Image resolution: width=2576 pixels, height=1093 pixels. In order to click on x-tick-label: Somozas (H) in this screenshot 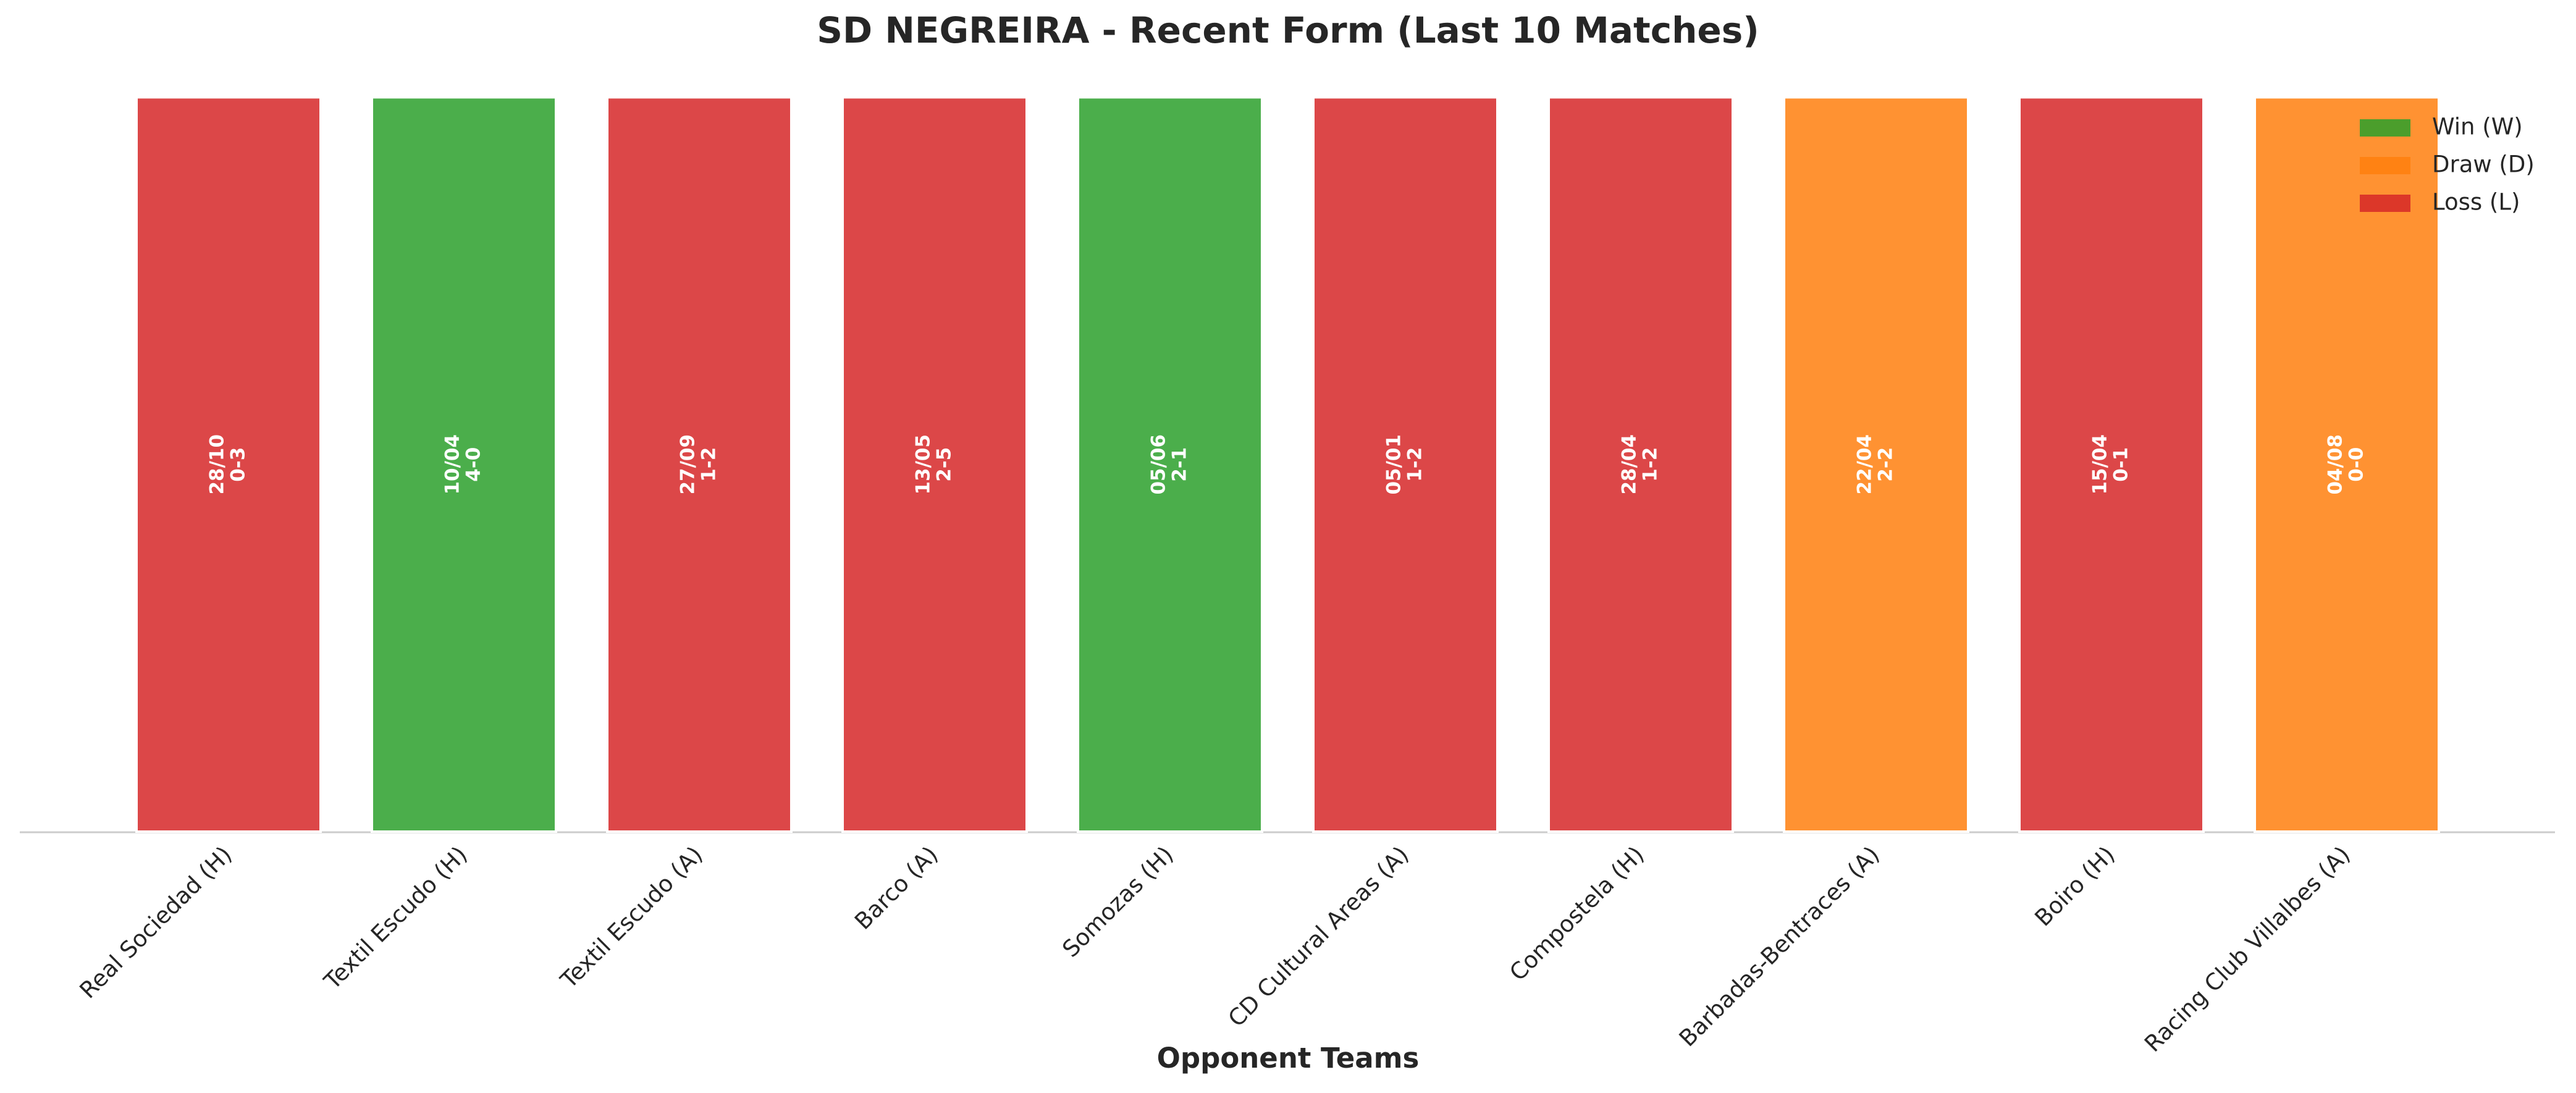, I will do `click(1117, 902)`.